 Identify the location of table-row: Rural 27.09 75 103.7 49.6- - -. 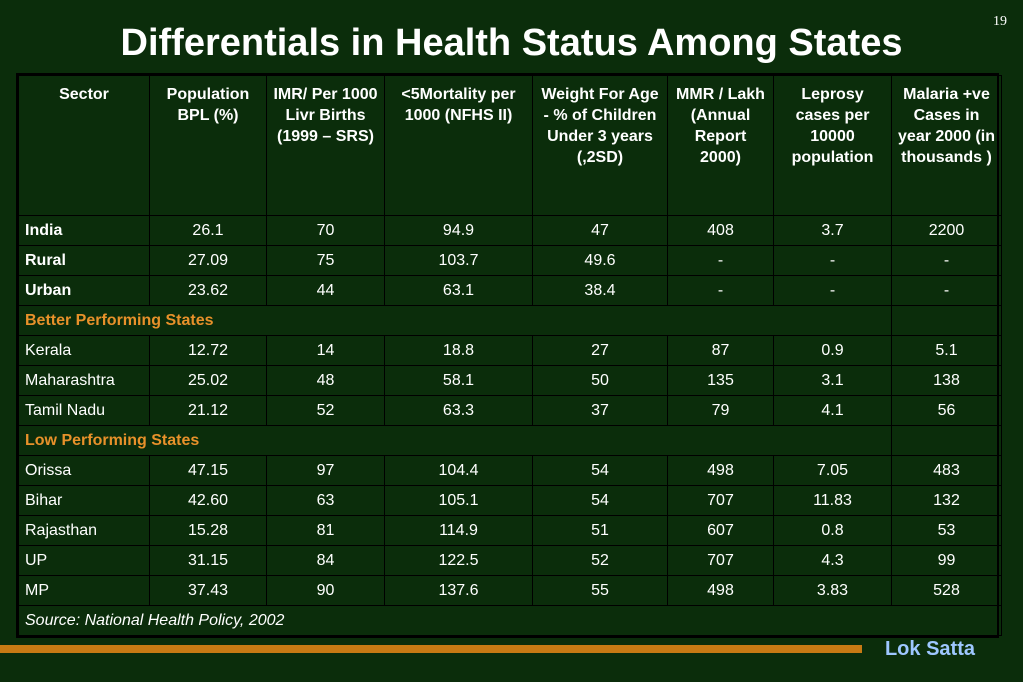
(510, 260).